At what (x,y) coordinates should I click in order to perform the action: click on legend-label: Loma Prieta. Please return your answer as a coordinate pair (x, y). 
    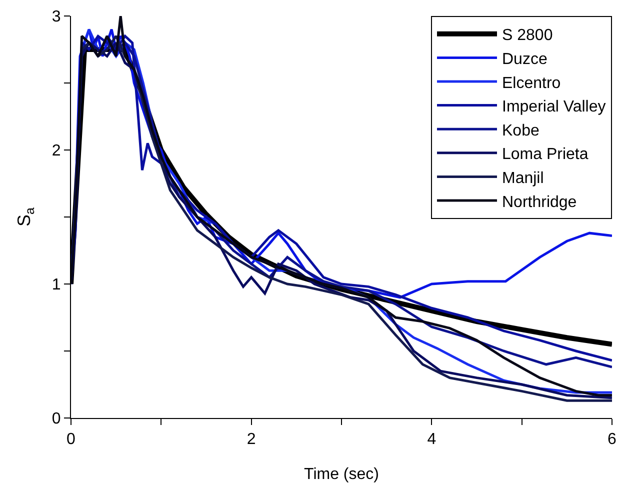
    Looking at the image, I should click on (545, 155).